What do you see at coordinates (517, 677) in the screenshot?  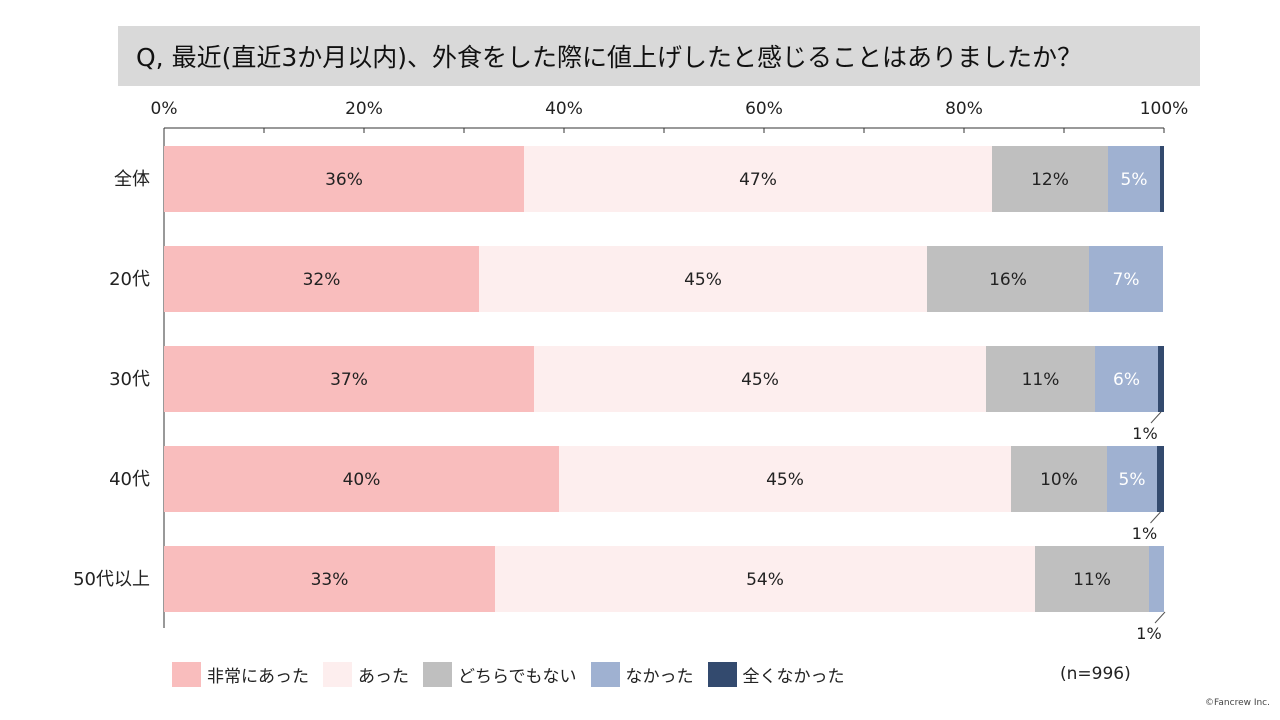 I see `legend-label: どちらでもない` at bounding box center [517, 677].